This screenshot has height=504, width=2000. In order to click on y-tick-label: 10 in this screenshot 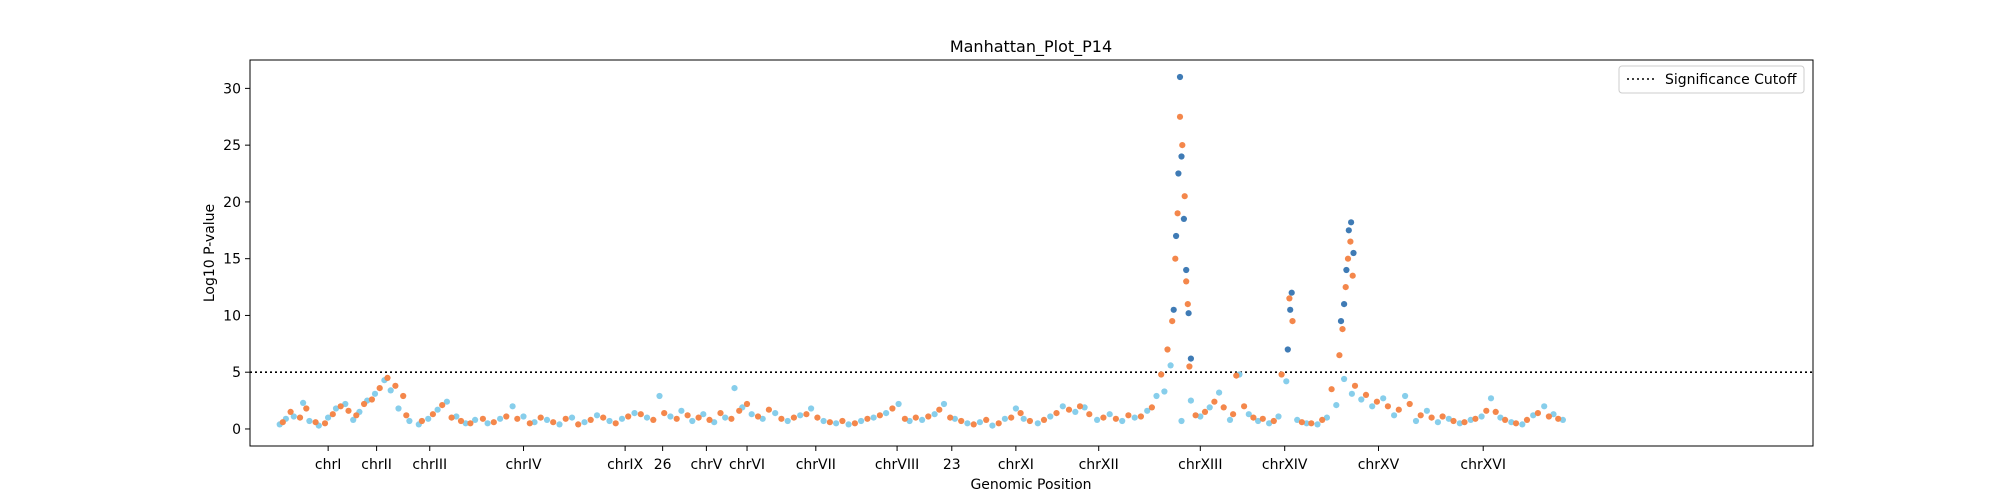, I will do `click(232, 316)`.